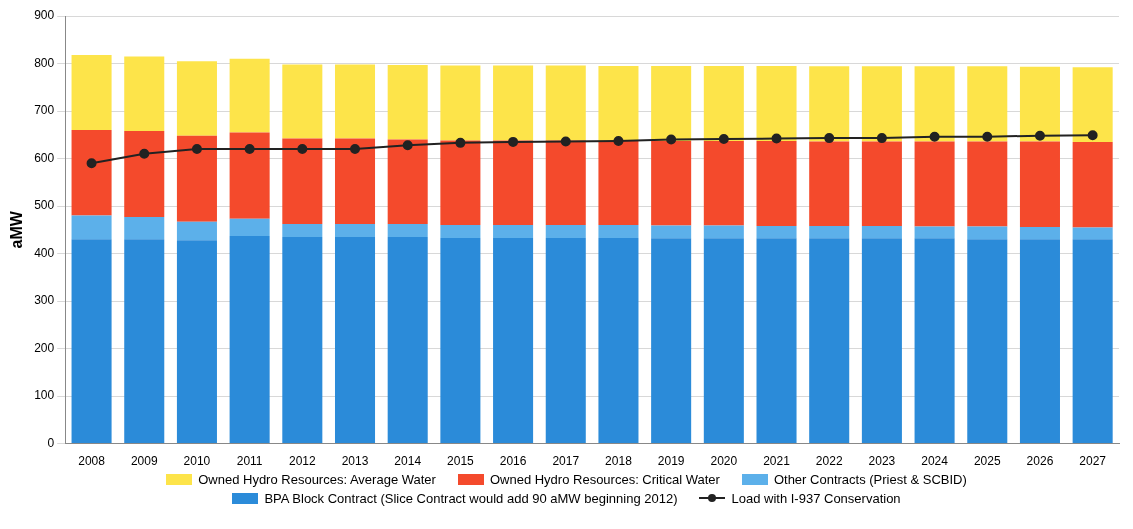 This screenshot has height=529, width=1133. Describe the element at coordinates (317, 479) in the screenshot. I see `legend-label: Owned Hydro Resources: Average Water` at that location.